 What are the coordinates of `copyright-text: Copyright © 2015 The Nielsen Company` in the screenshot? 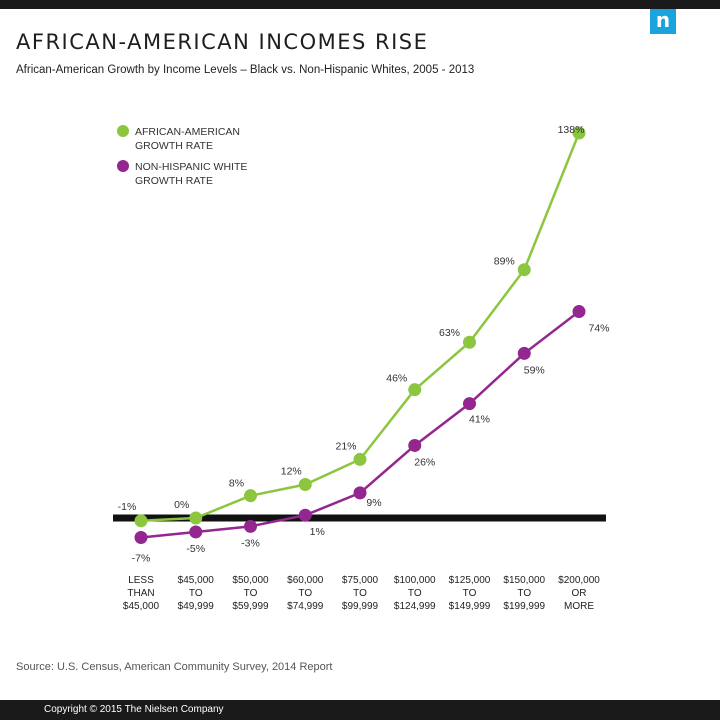 It's located at (134, 709).